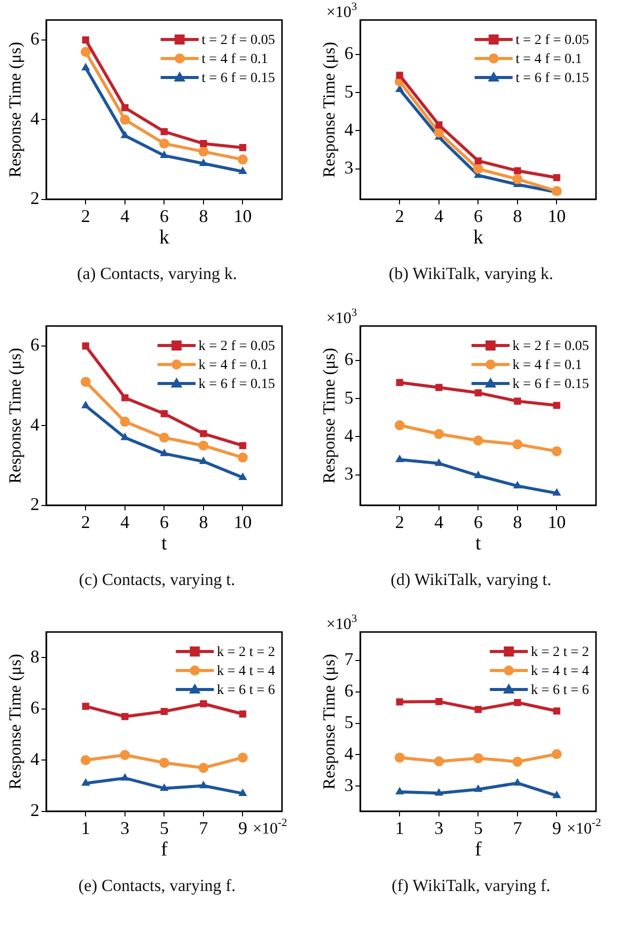  I want to click on legend-label: k = 6 f = 0.15, so click(236, 384).